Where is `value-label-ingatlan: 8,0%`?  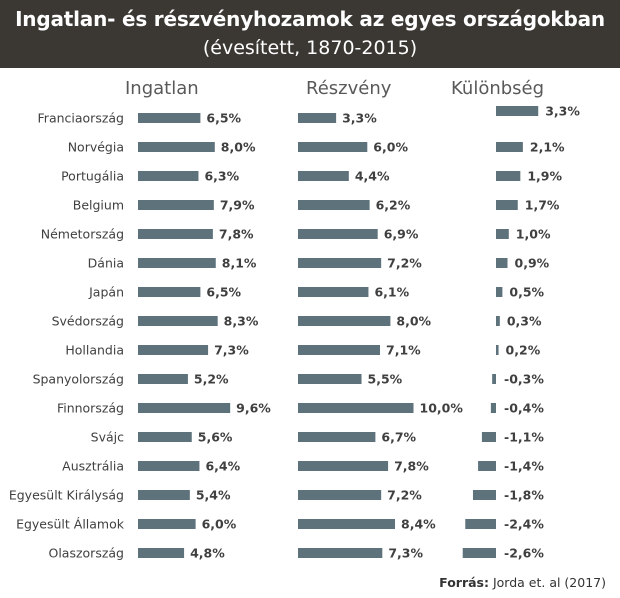
value-label-ingatlan: 8,0% is located at coordinates (238, 147).